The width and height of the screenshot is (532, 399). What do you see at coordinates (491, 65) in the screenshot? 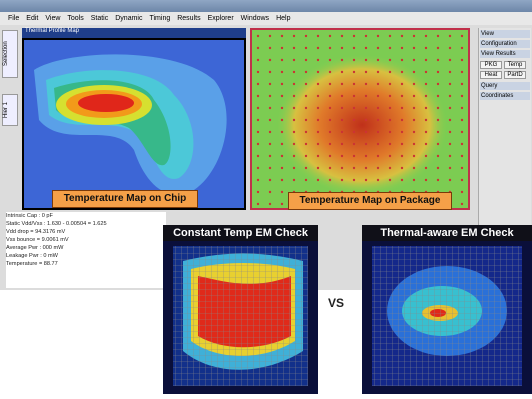
I see `button: PKG` at bounding box center [491, 65].